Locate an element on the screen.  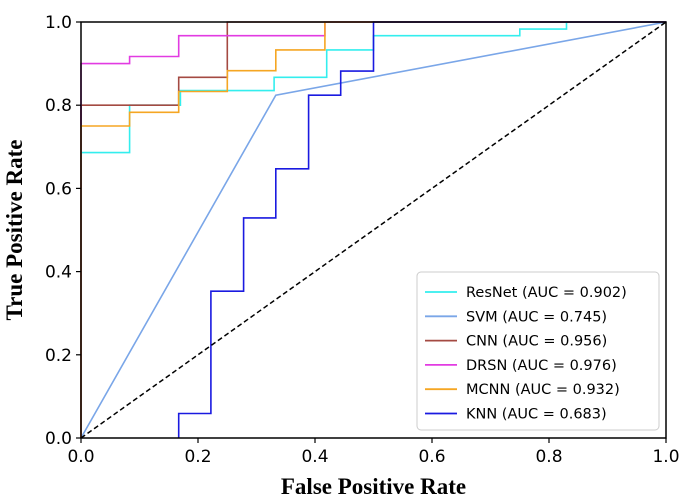
y-tick-label: 0.6 is located at coordinates (58, 189).